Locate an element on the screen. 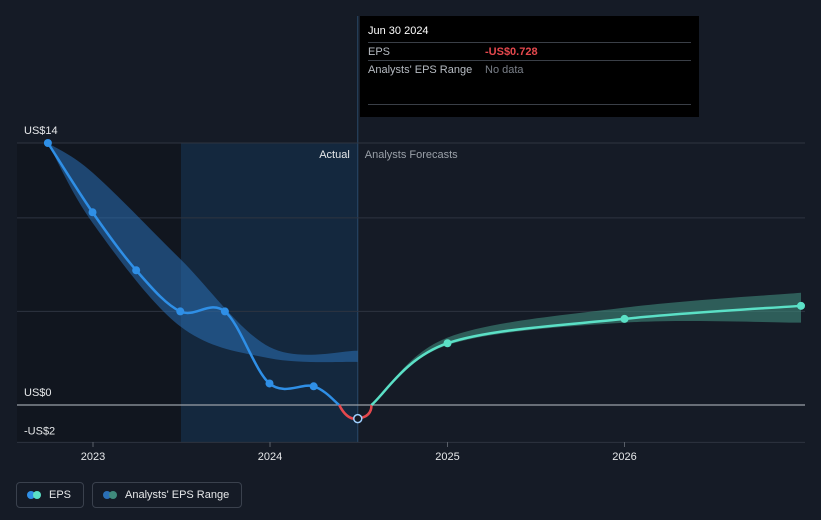 This screenshot has height=520, width=821. tooltip-range-row: Analysts' EPS Range No data is located at coordinates (529, 69).